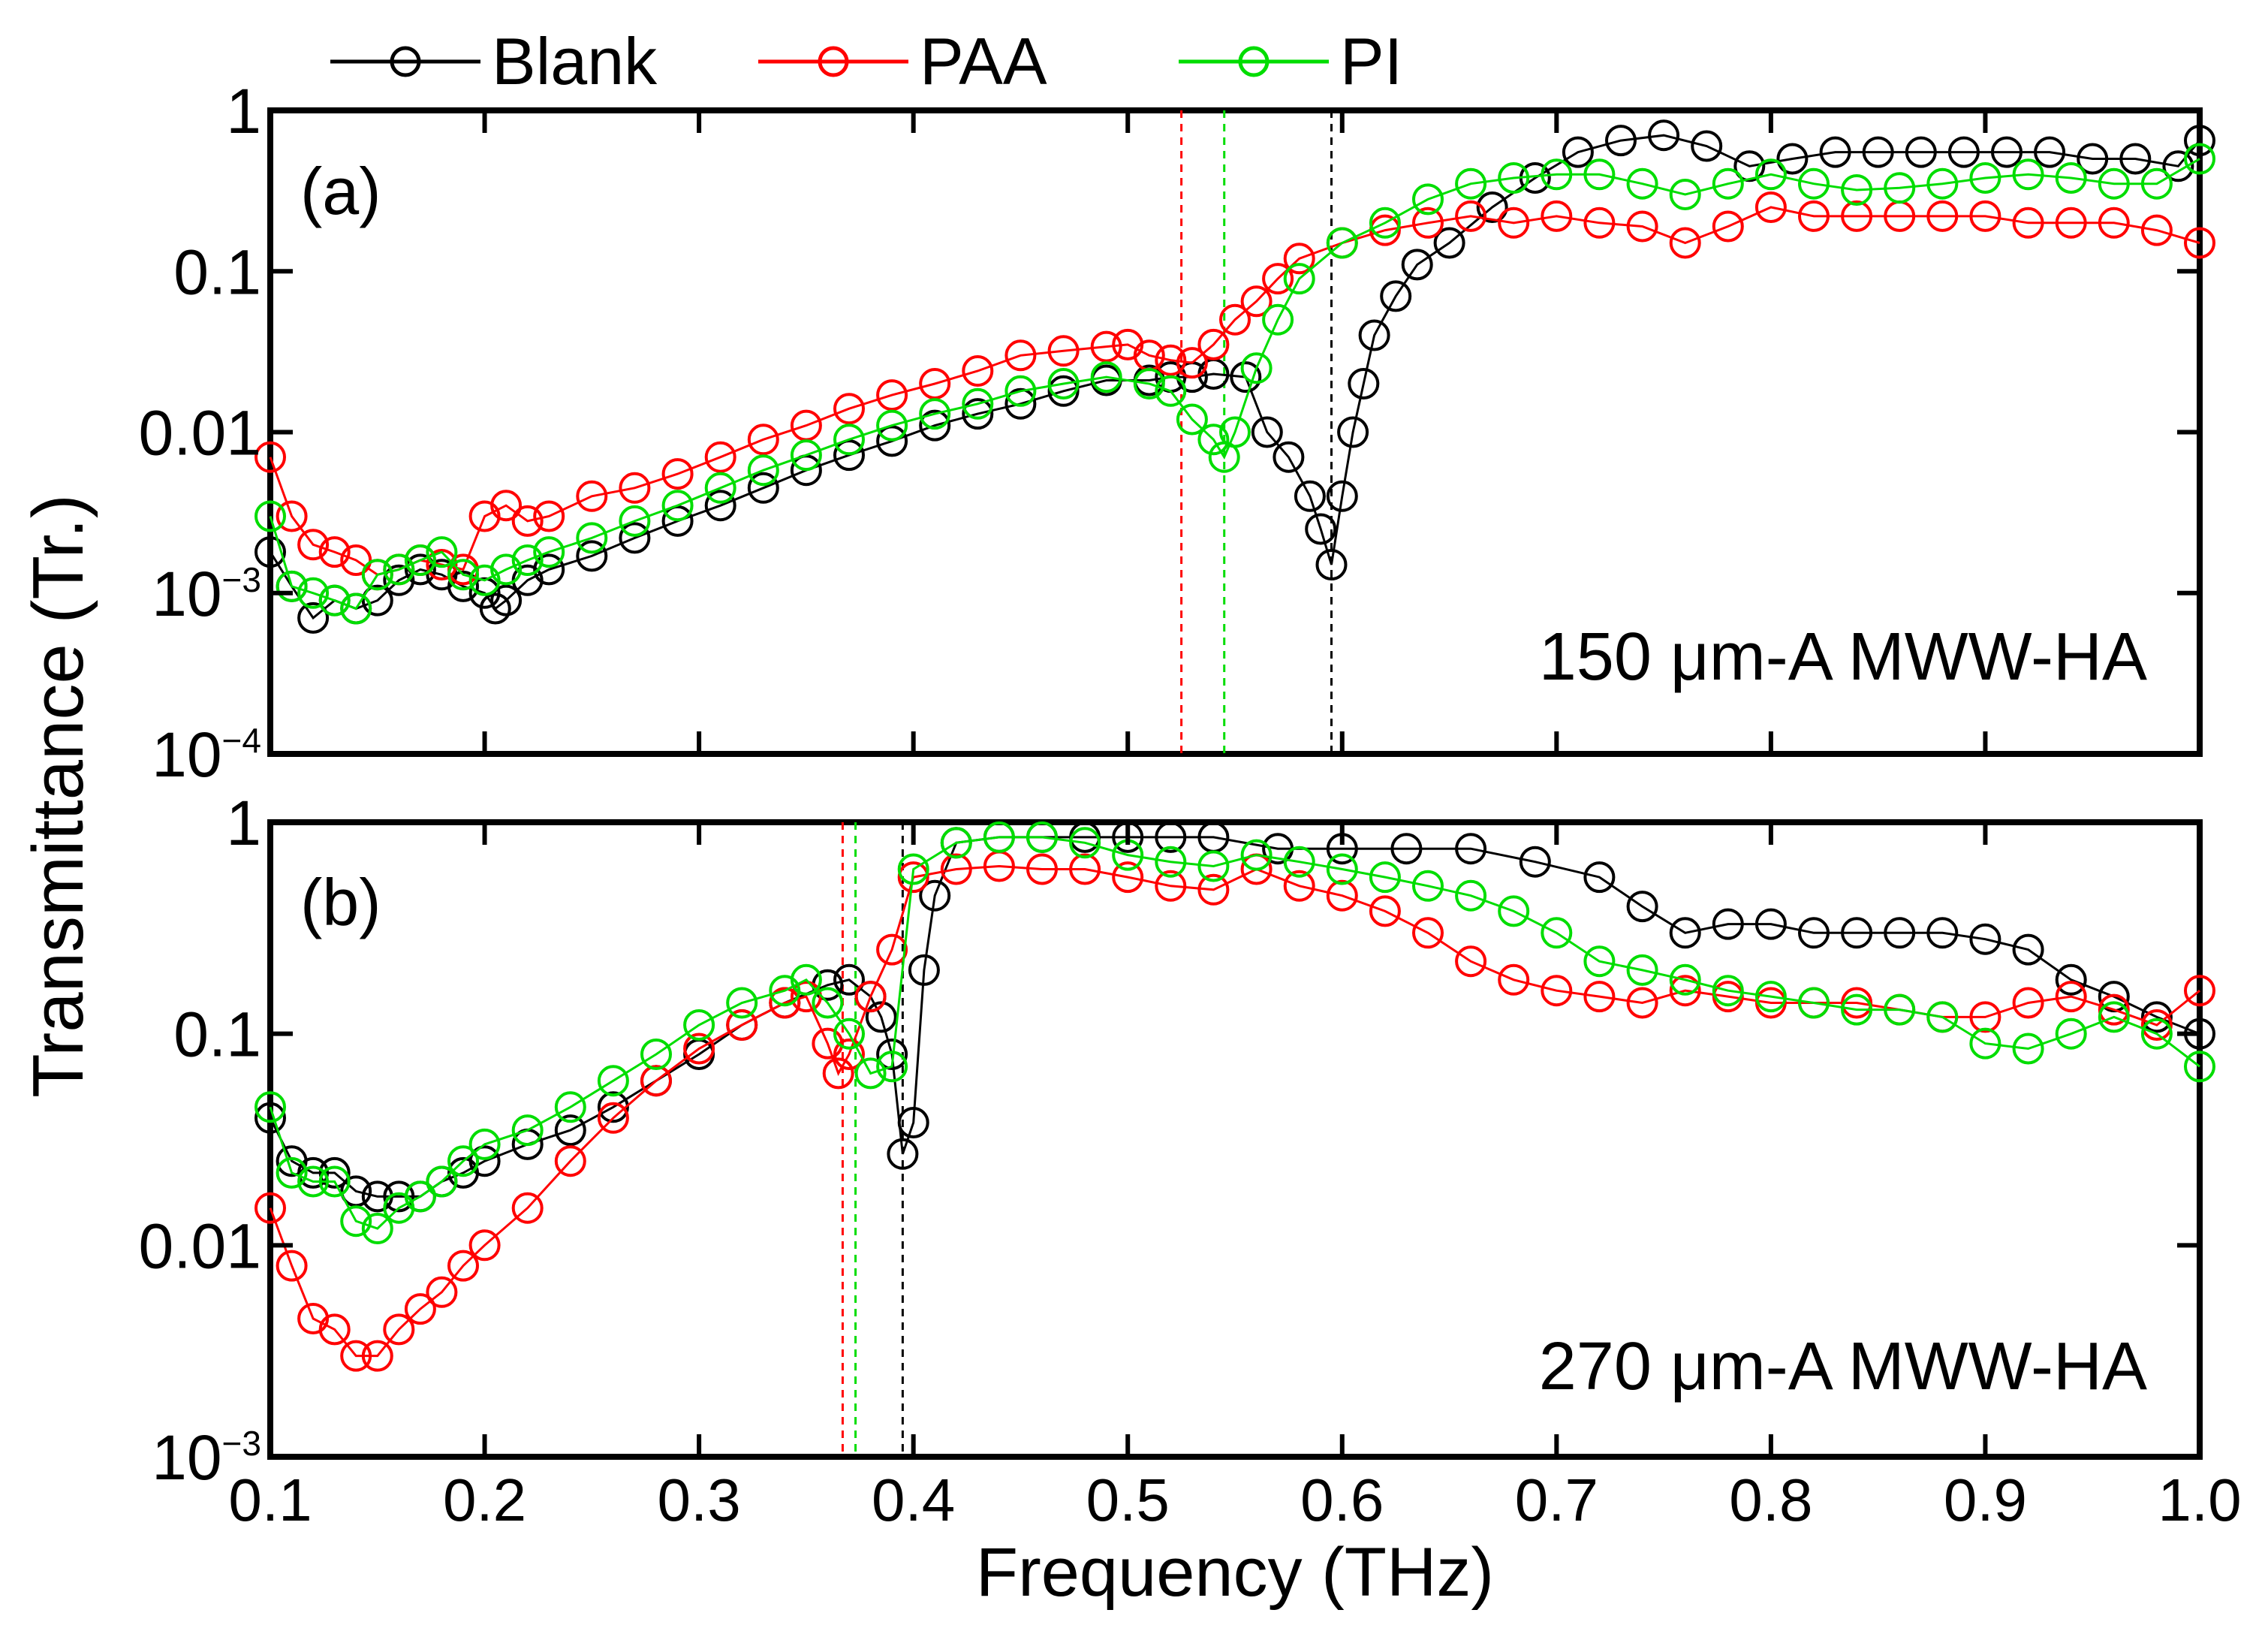  What do you see at coordinates (914, 1500) in the screenshot?
I see `x-tick-label: 0.4` at bounding box center [914, 1500].